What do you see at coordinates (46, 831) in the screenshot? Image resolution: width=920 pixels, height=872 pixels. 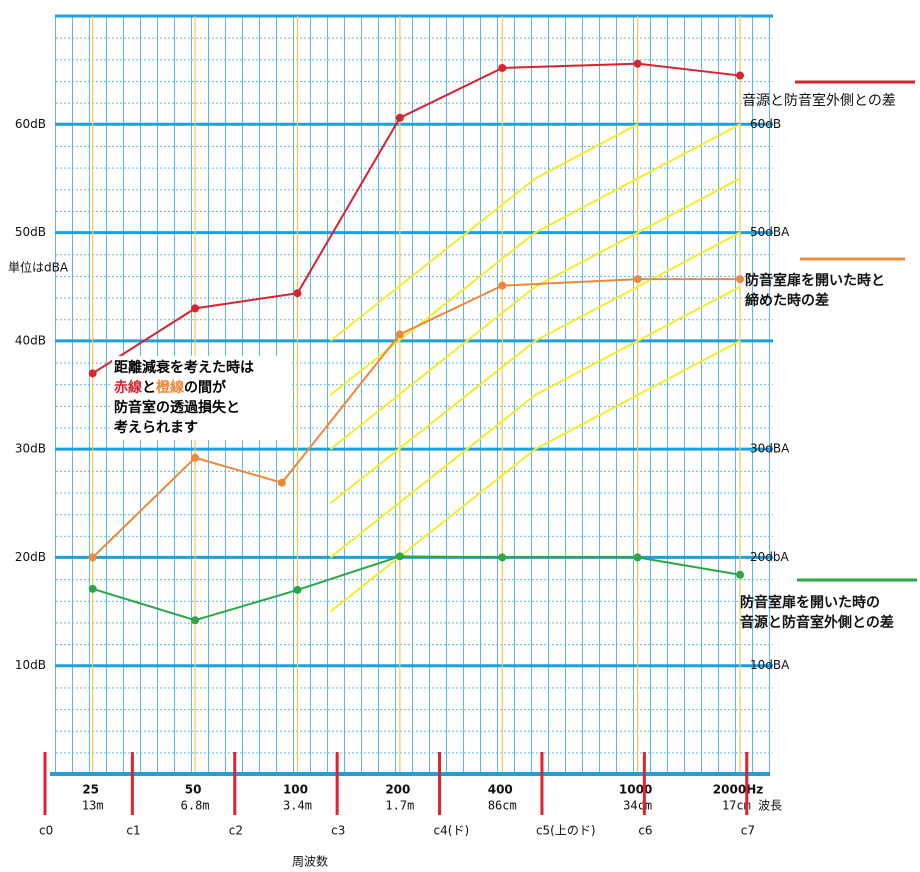 I see `octave-label: c0` at bounding box center [46, 831].